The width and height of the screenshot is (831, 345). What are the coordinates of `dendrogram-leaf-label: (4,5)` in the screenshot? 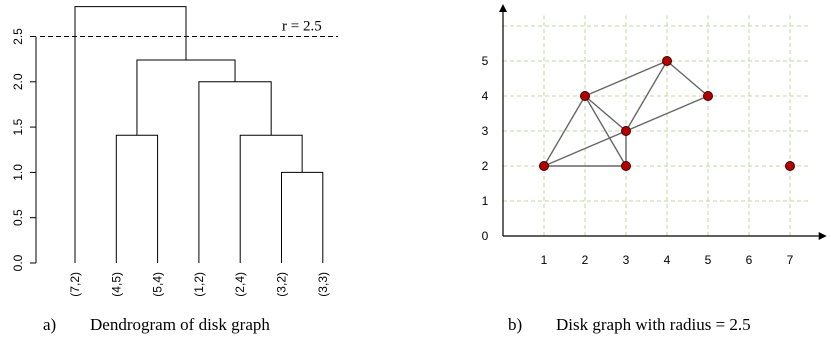 It's located at (116, 284).